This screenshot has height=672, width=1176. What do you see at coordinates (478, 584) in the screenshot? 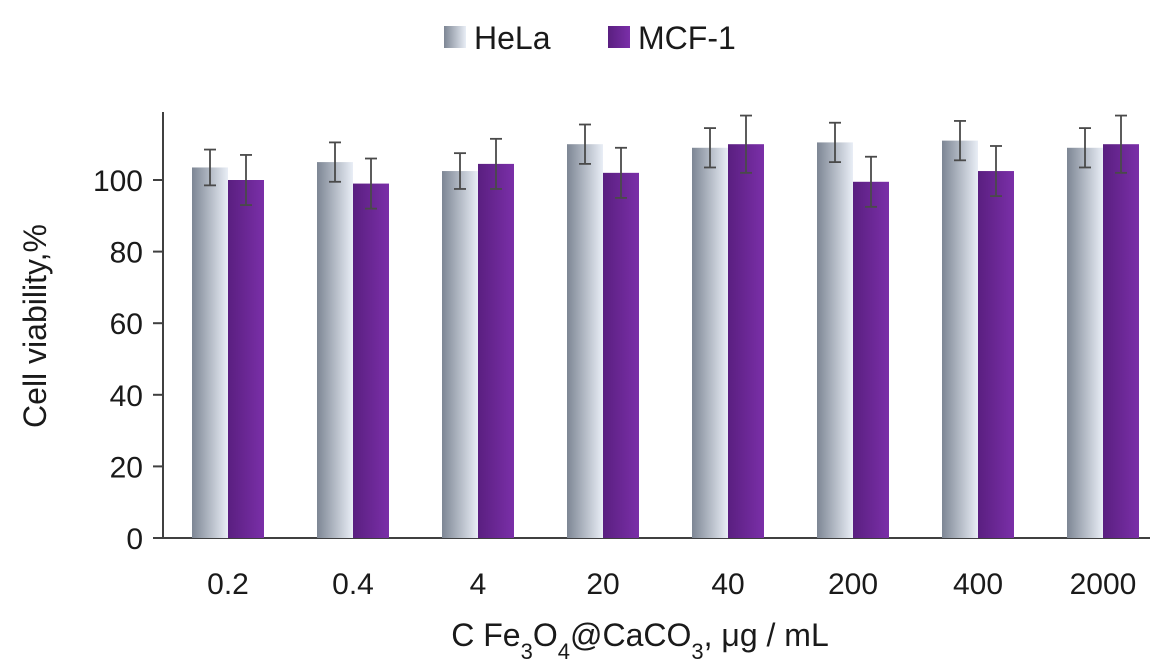
I see `x-tick-label-4: 4` at bounding box center [478, 584].